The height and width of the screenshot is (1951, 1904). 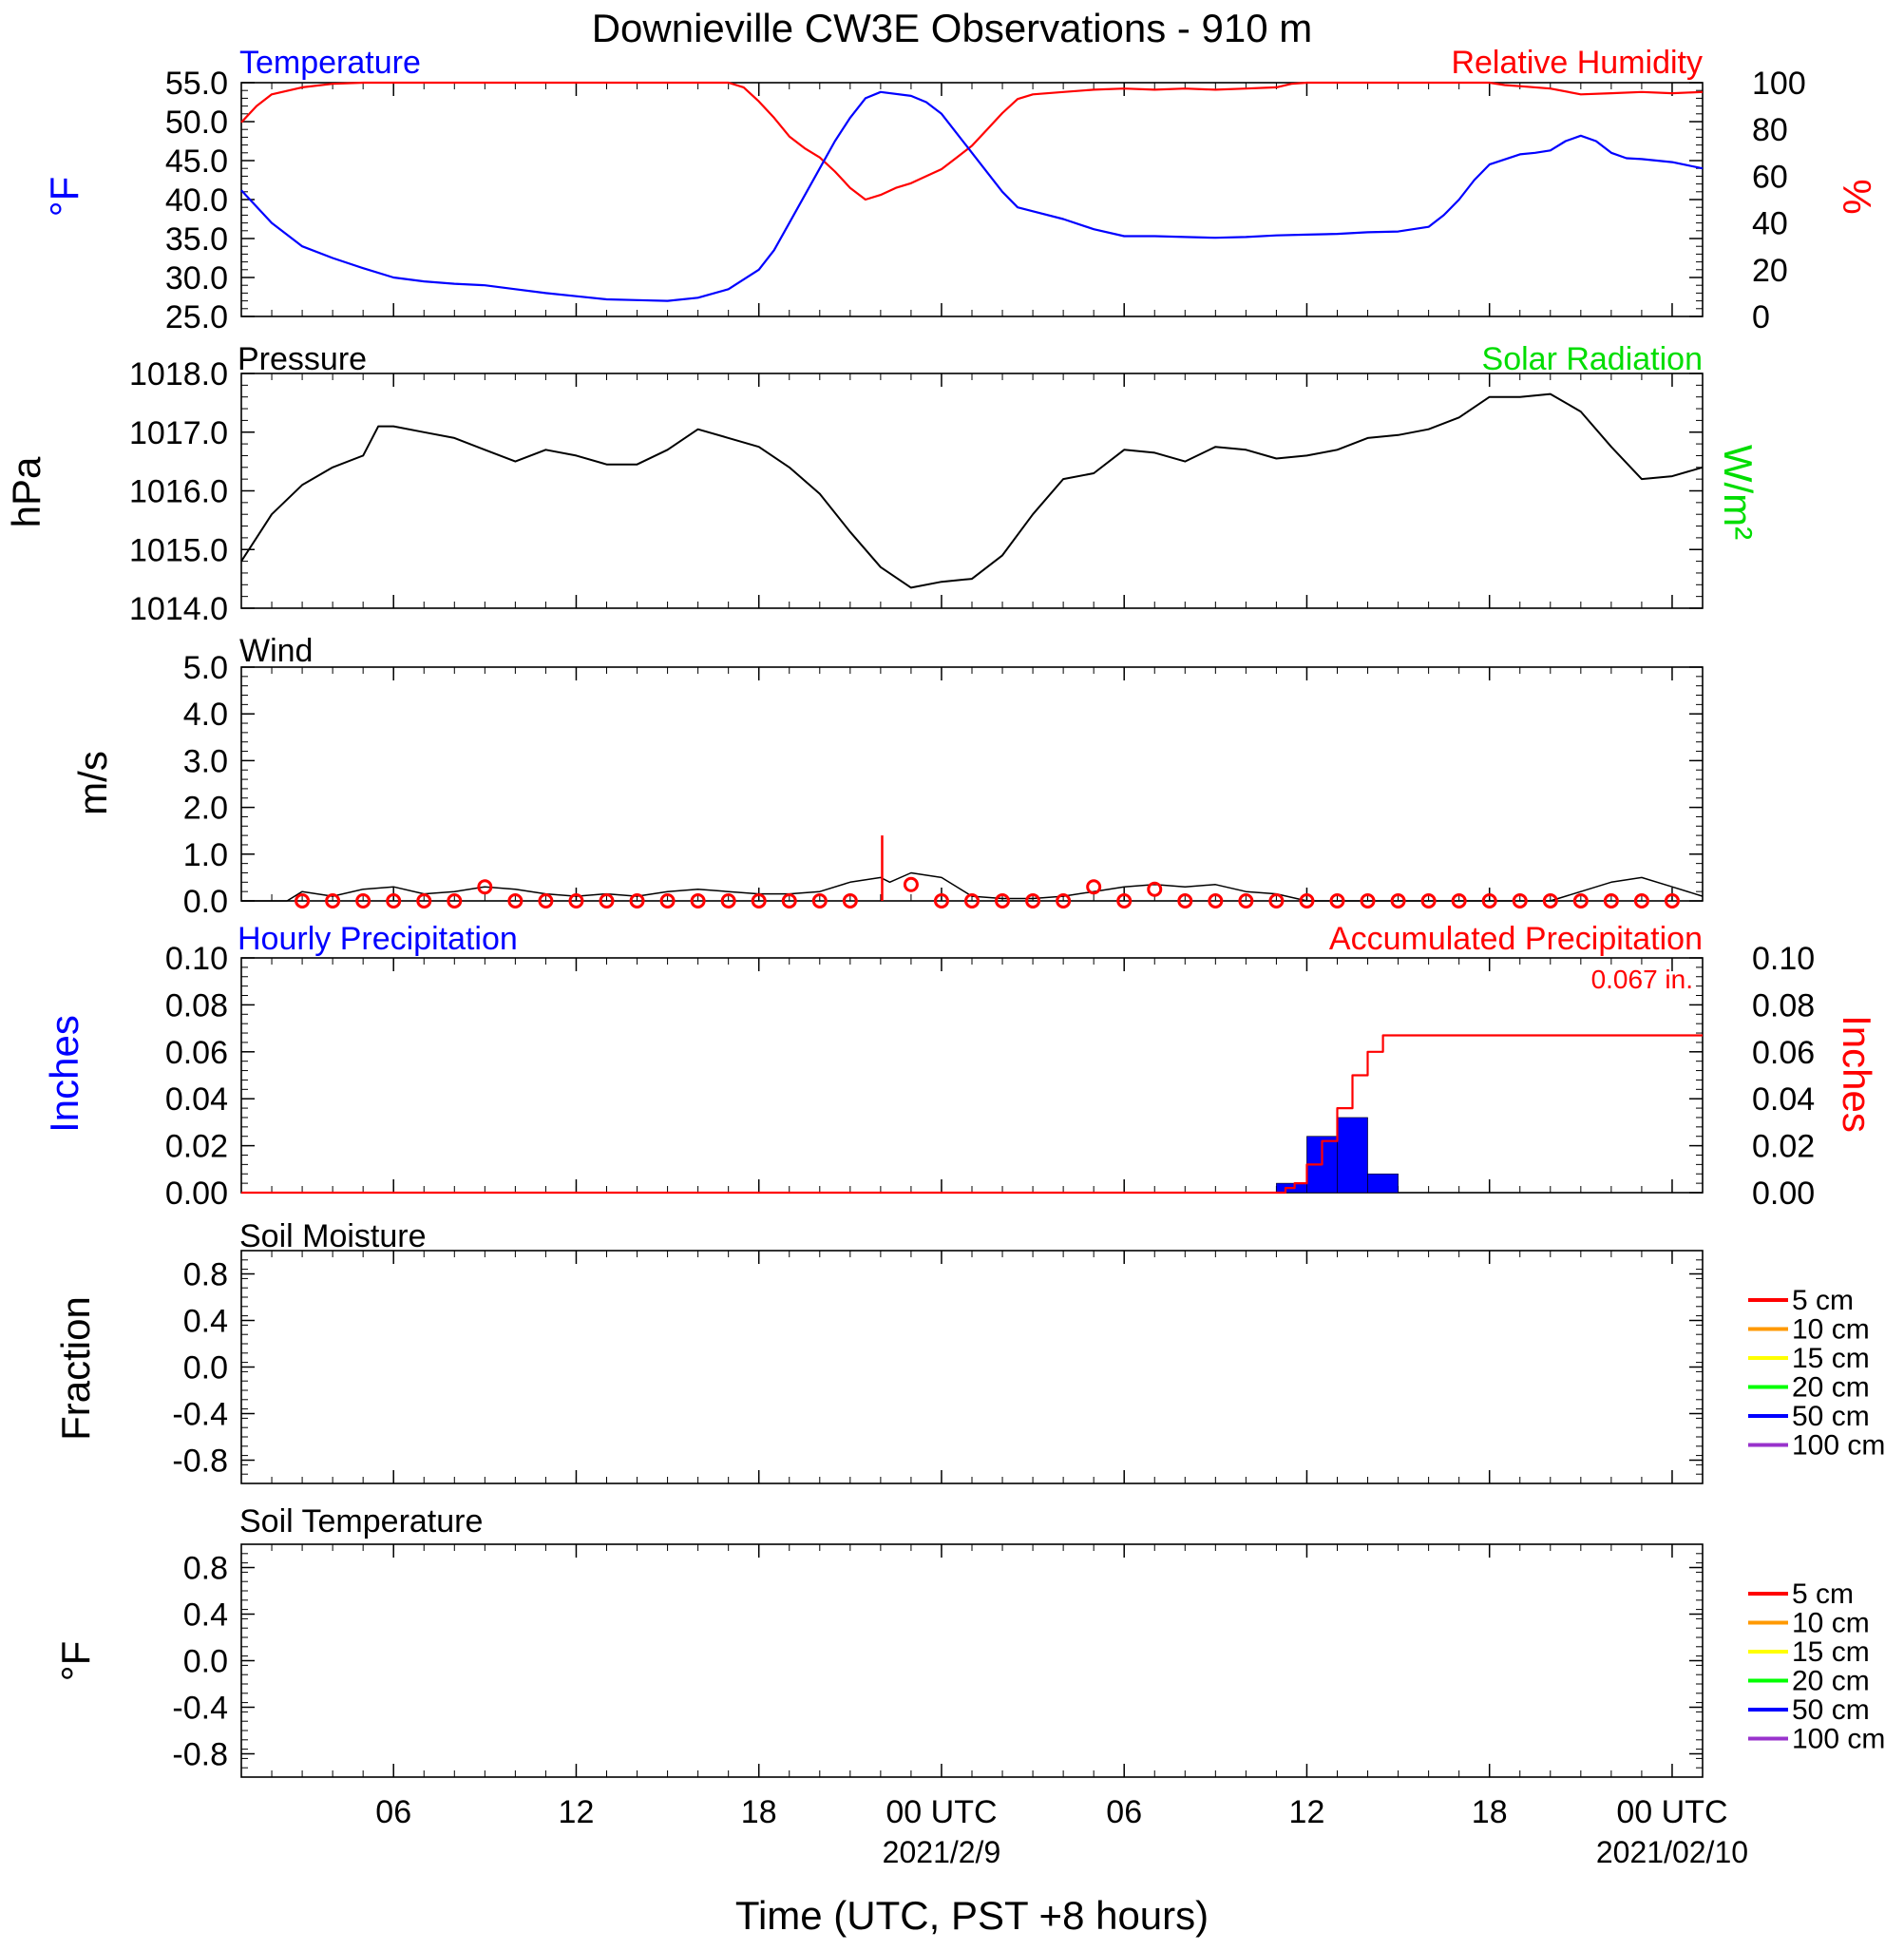 I want to click on time-axis-label: Time (UTC, PST +8 hours), so click(x=972, y=1915).